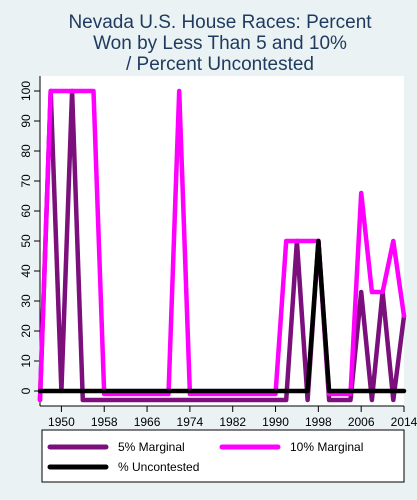 The image size is (417, 500). Describe the element at coordinates (26, 121) in the screenshot. I see `y-tick-label: 90` at that location.